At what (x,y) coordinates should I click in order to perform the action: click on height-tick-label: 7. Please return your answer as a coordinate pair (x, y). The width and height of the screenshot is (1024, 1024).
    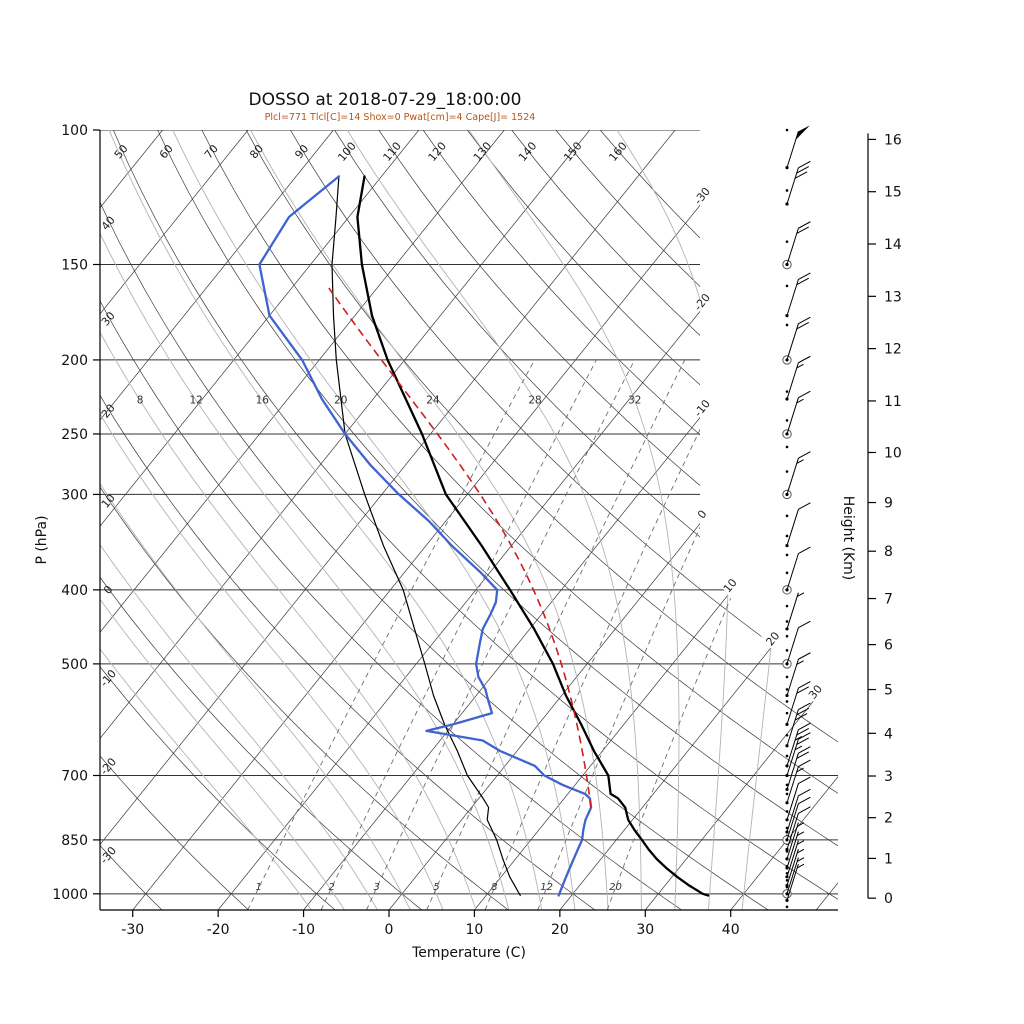
    Looking at the image, I should click on (888, 600).